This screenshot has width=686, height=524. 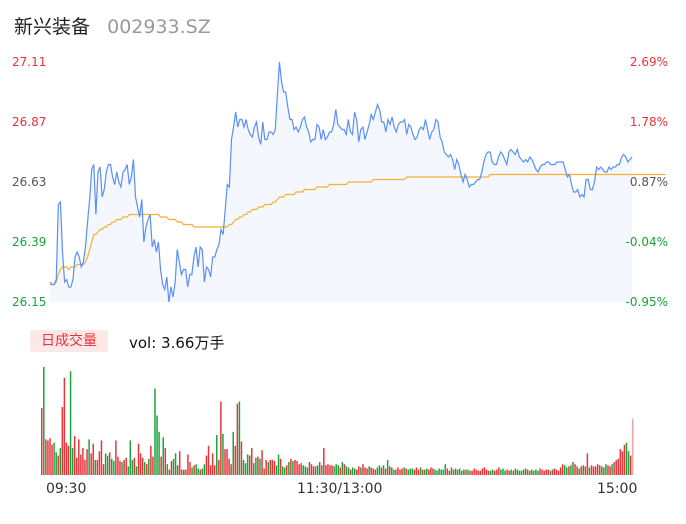 I want to click on stock-header: 新兴装备 002933.SZ, so click(x=112, y=25).